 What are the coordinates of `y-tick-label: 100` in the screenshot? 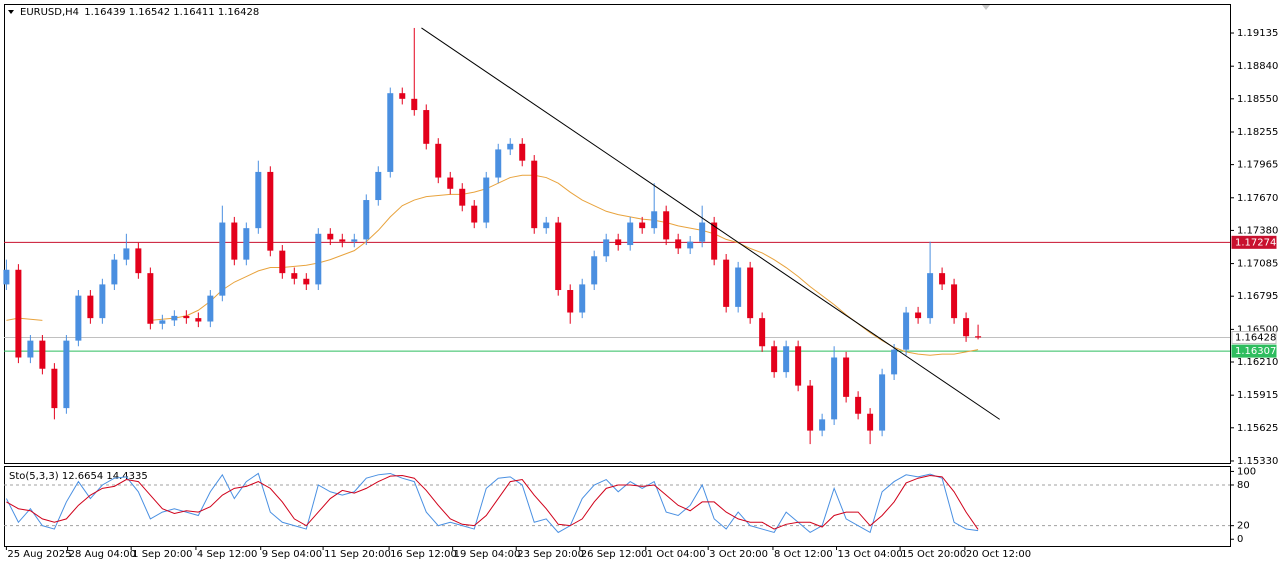 It's located at (1246, 471).